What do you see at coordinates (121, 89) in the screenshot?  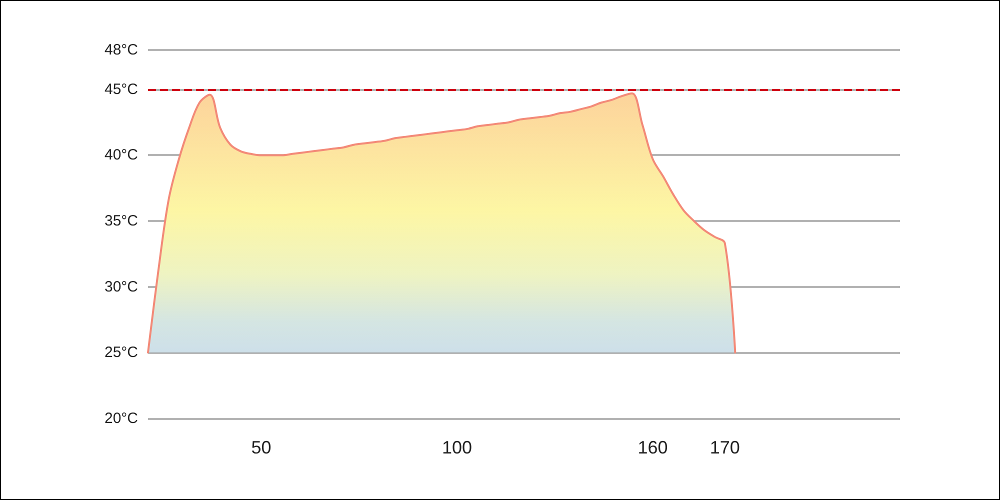 I see `y-tick-label: 45°C` at bounding box center [121, 89].